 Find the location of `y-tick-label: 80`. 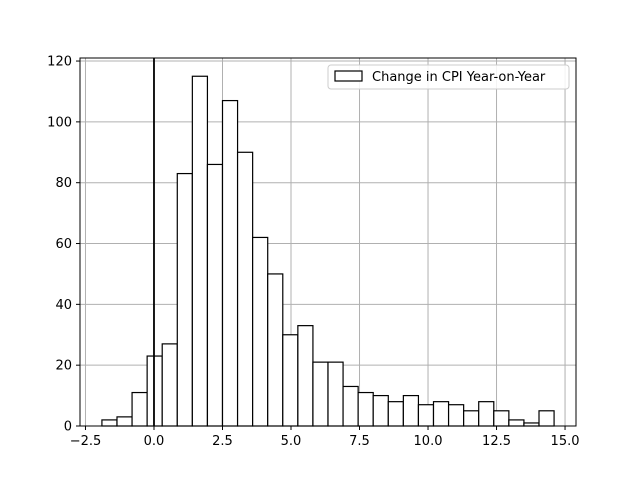

y-tick-label: 80 is located at coordinates (63, 183).